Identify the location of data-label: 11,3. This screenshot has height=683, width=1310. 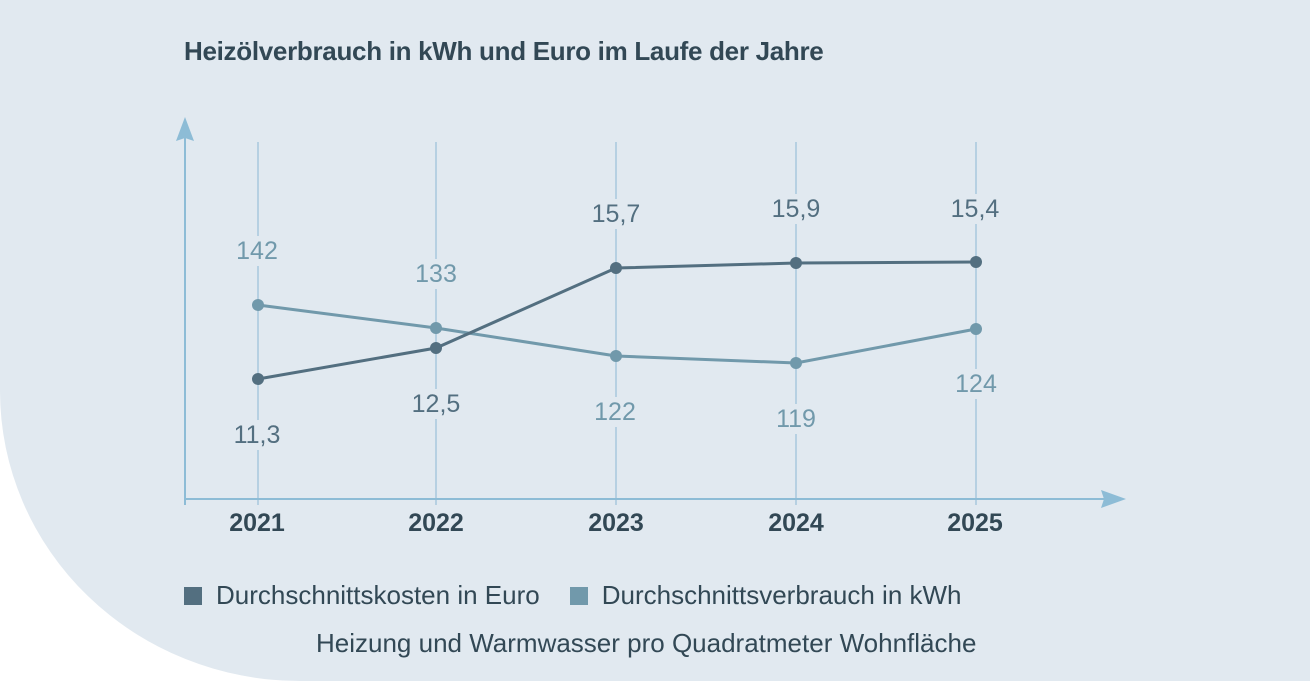
(257, 435).